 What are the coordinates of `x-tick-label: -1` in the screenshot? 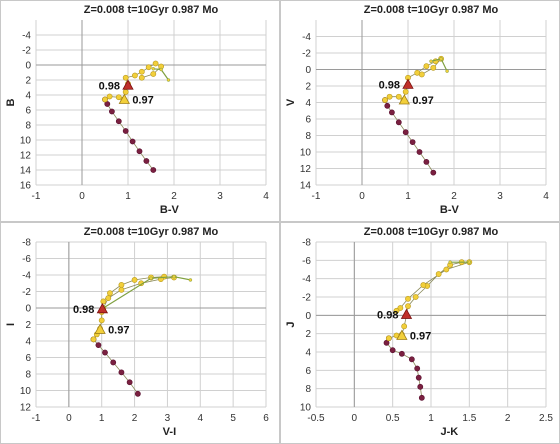 It's located at (36, 418).